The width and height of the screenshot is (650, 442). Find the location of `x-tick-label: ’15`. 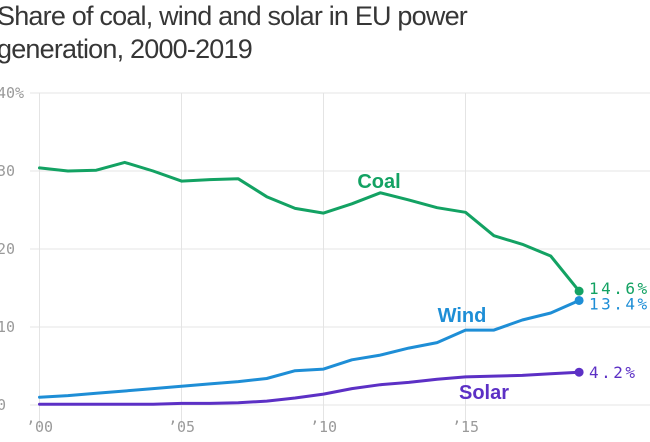

x-tick-label: ’15 is located at coordinates (465, 427).